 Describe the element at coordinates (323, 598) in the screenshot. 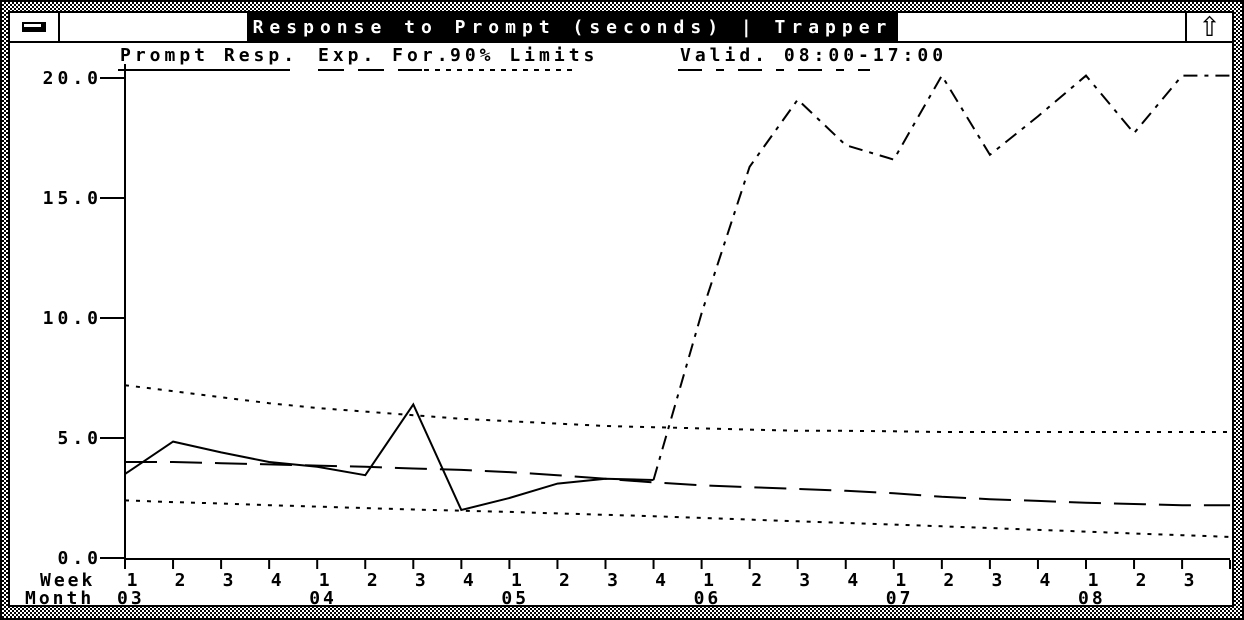

I see `month-label: 04` at that location.